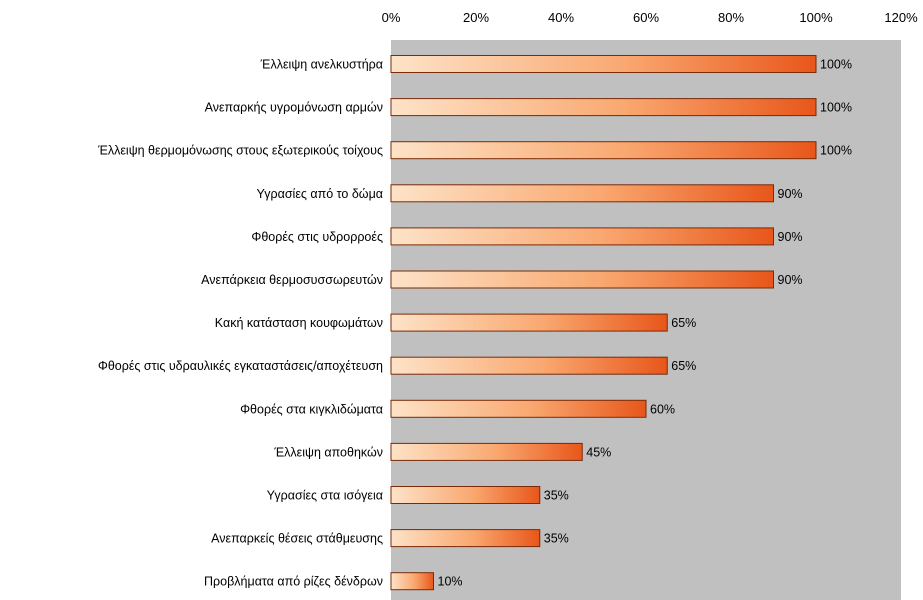  I want to click on x-tick-label: 0%, so click(391, 17).